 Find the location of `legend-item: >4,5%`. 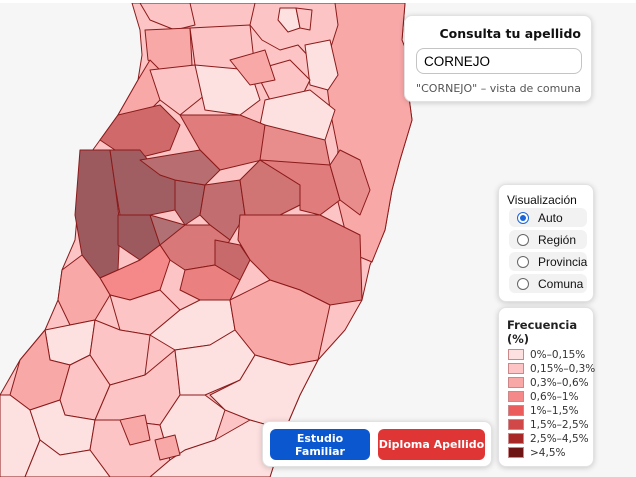

legend-item: >4,5% is located at coordinates (536, 452).